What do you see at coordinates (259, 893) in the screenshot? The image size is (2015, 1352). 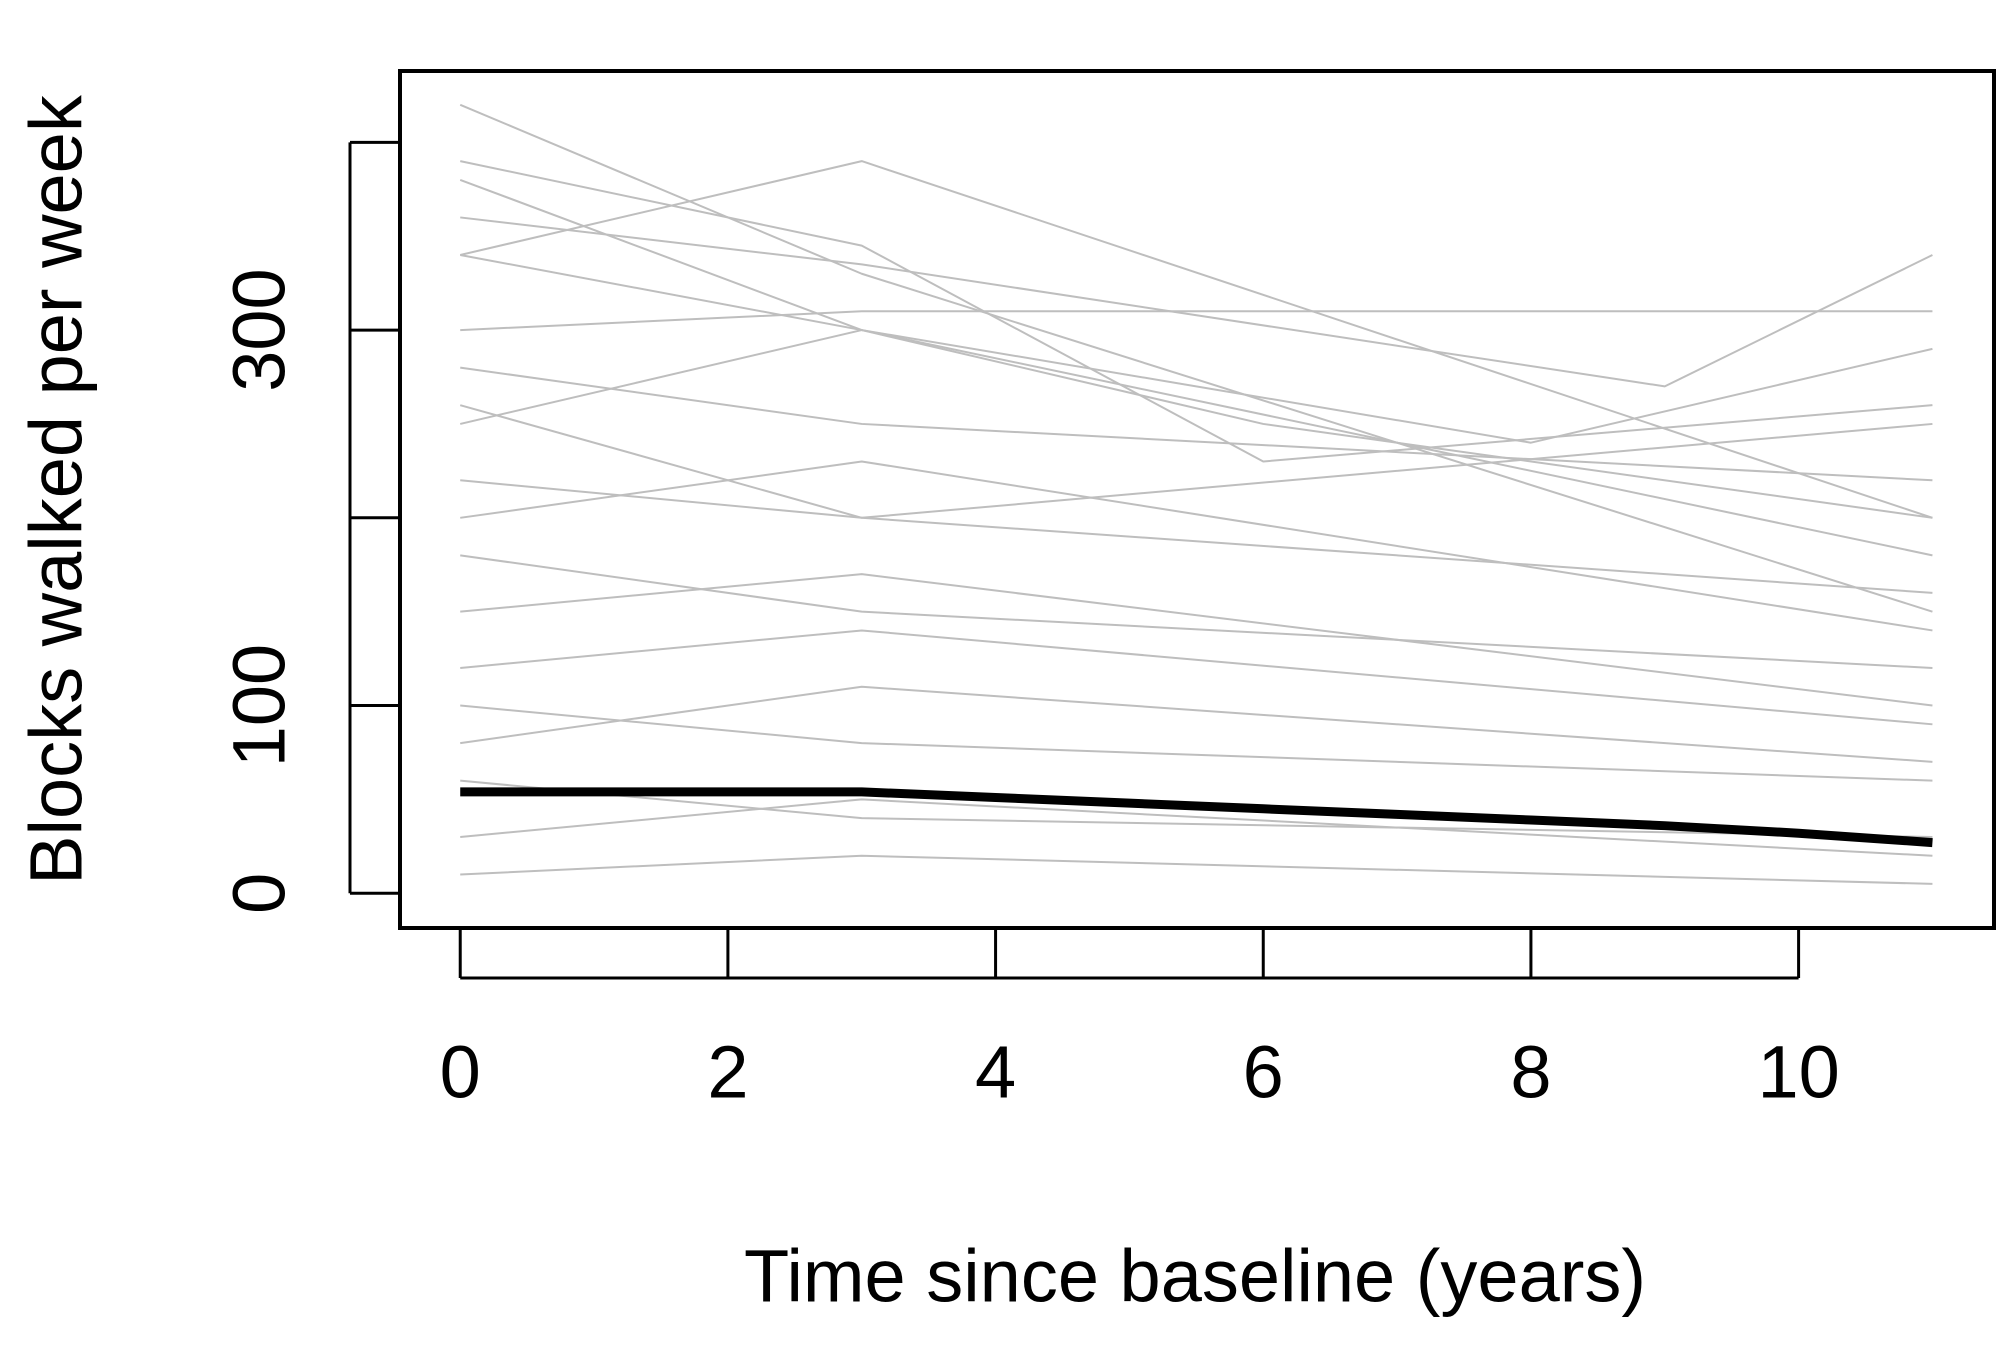 I see `y-tick-label: 0` at bounding box center [259, 893].